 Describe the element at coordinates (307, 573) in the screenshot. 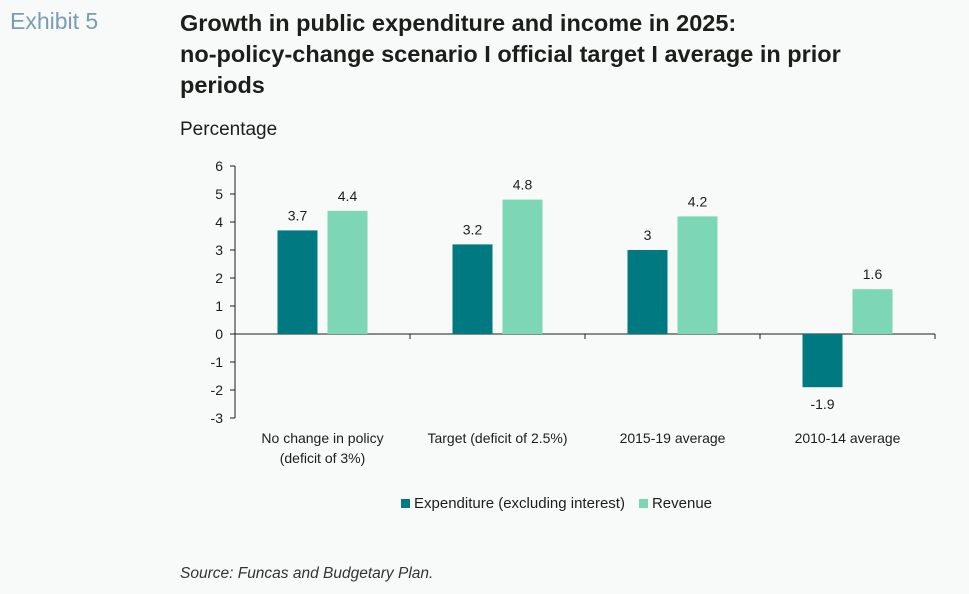

I see `source-note: Source: Funcas and Budgetary Plan.` at that location.